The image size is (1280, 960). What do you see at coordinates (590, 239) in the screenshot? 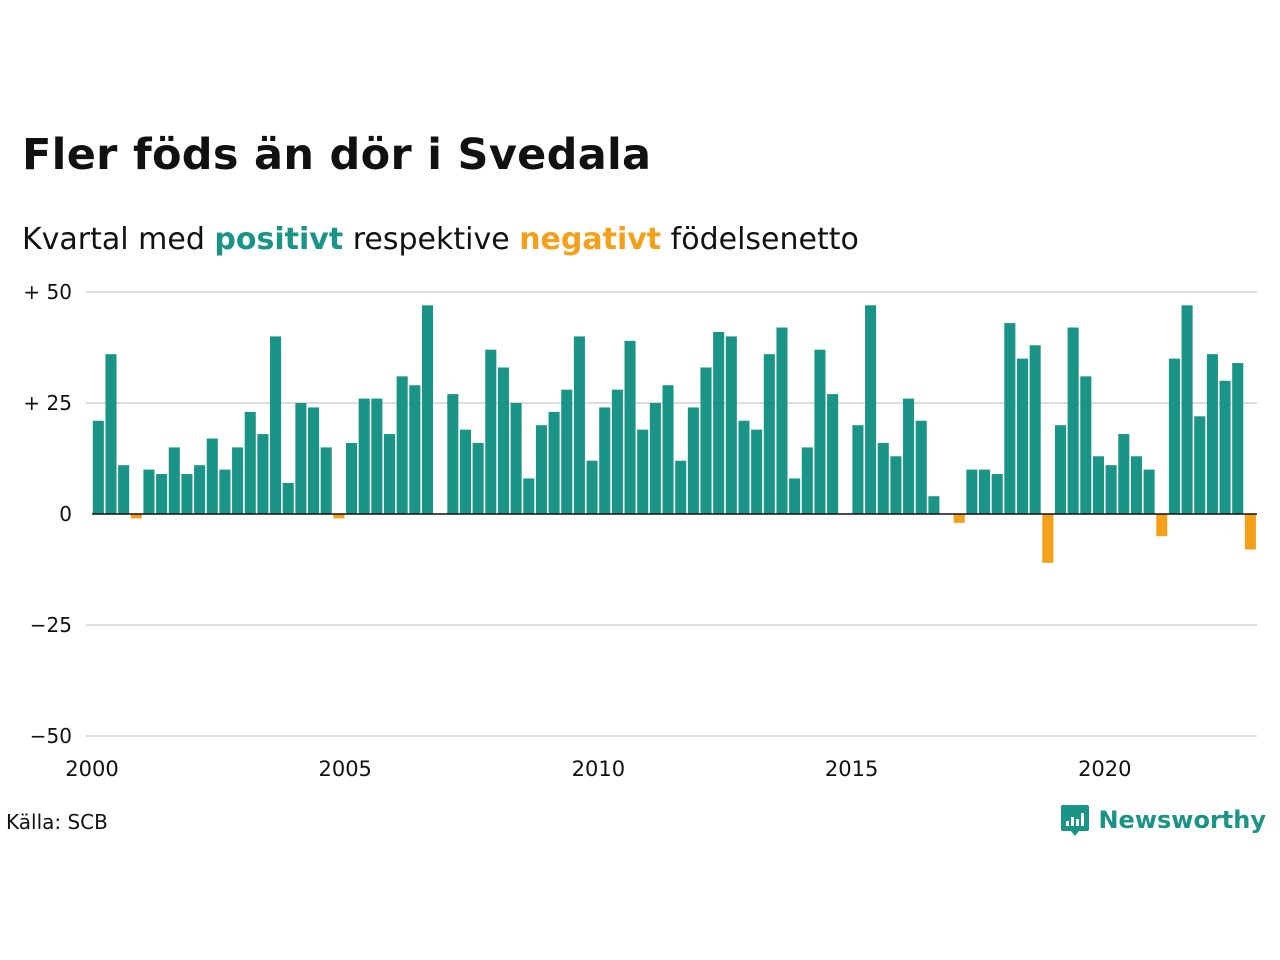
I see `subtitle-negative-label: negativt` at bounding box center [590, 239].